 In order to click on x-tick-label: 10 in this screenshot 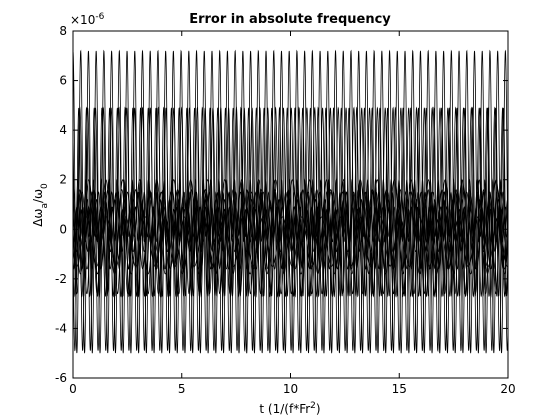, I will do `click(290, 389)`.